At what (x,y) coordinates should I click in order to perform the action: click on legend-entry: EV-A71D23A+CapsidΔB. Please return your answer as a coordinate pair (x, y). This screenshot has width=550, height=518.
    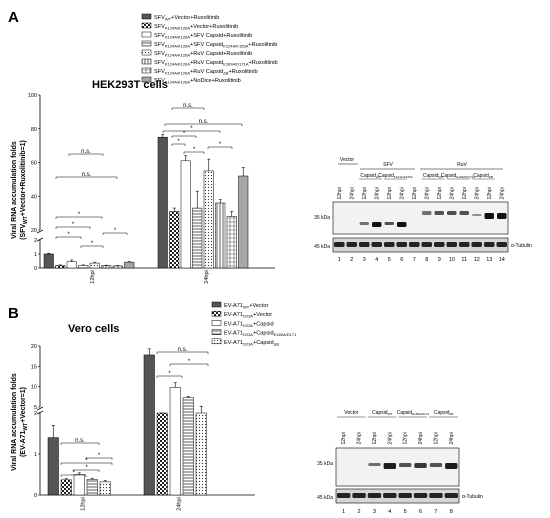
    Looking at the image, I should click on (251, 343).